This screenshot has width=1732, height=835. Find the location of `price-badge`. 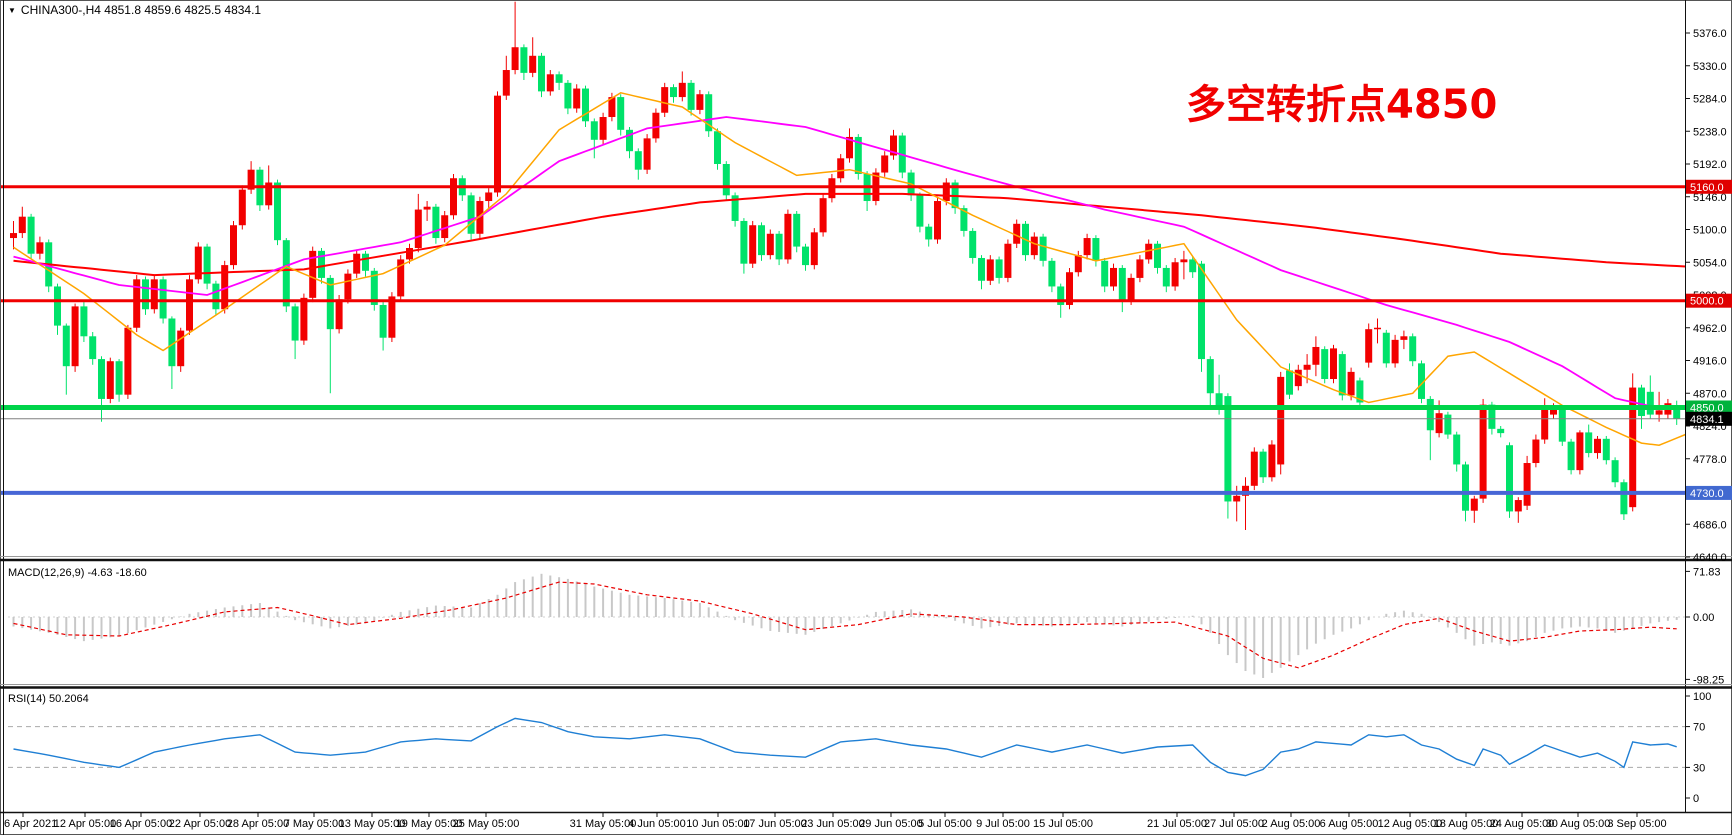

price-badge is located at coordinates (1709, 418).